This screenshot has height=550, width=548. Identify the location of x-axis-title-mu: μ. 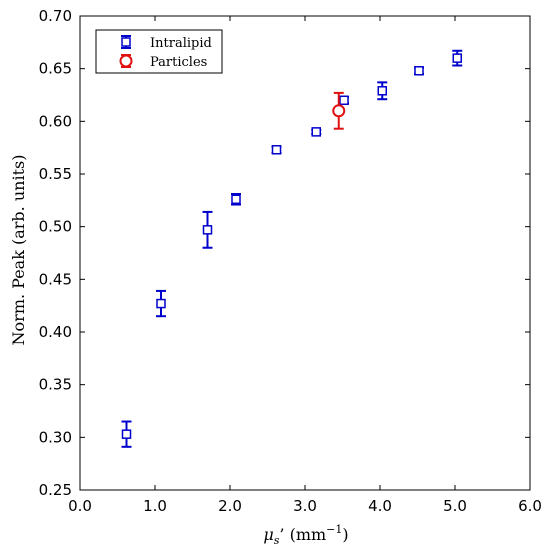
(268, 534).